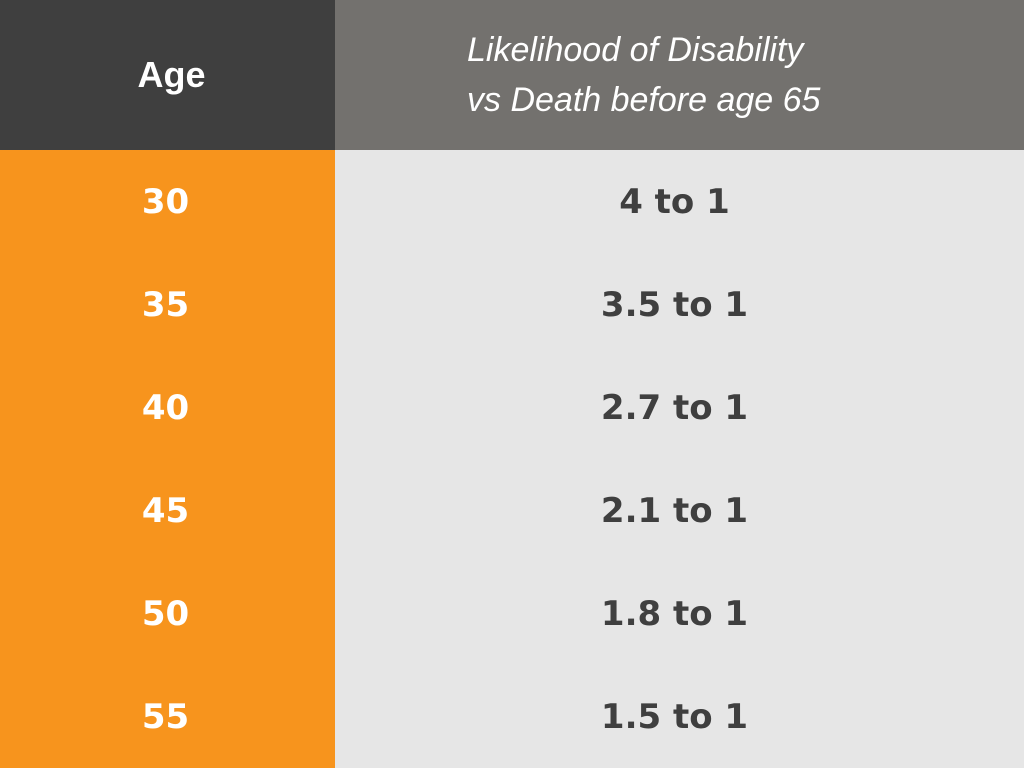 This screenshot has height=768, width=1024. I want to click on age-cell: 50, so click(165, 613).